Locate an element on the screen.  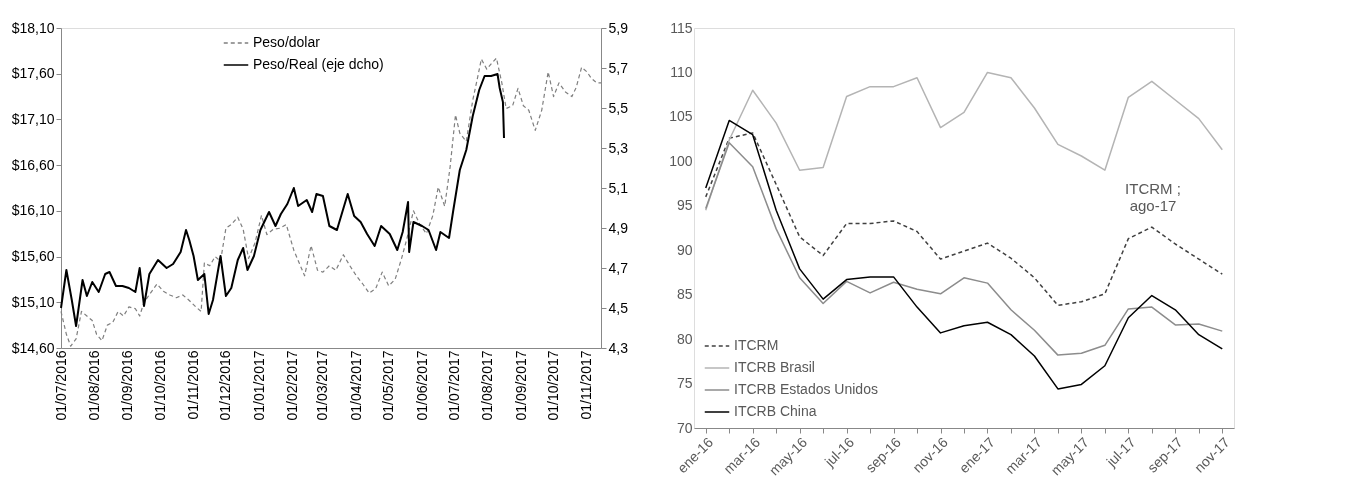
y-tick-label: $16,10 is located at coordinates (33, 210).